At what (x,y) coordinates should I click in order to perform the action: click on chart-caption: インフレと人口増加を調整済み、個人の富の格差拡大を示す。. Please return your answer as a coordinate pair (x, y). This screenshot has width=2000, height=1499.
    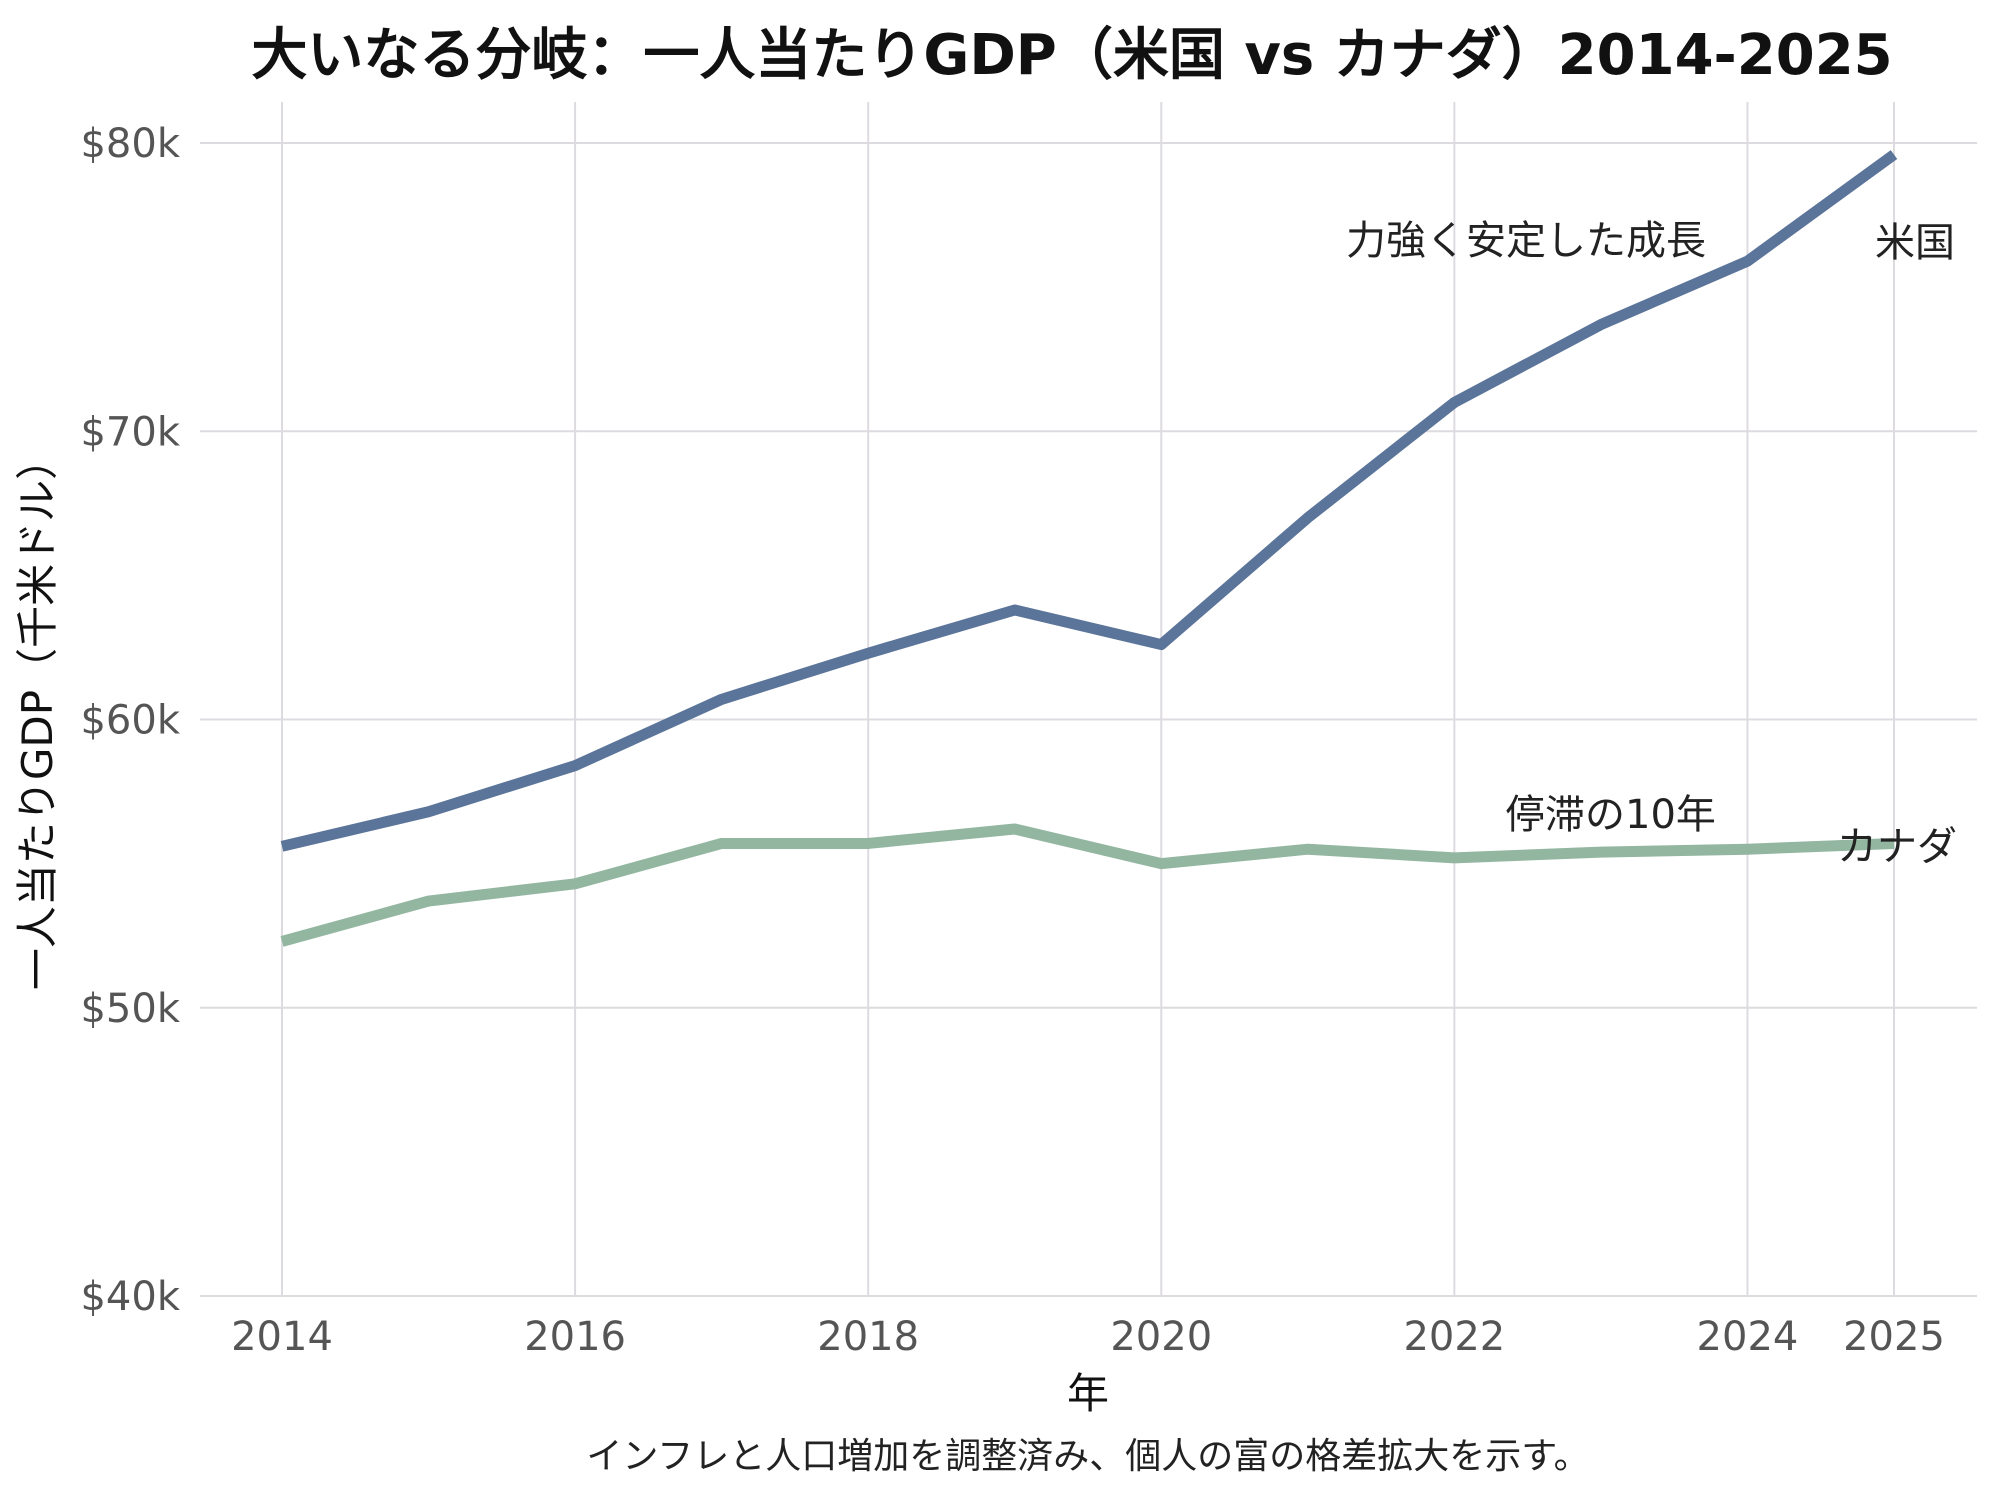
    Looking at the image, I should click on (1087, 1456).